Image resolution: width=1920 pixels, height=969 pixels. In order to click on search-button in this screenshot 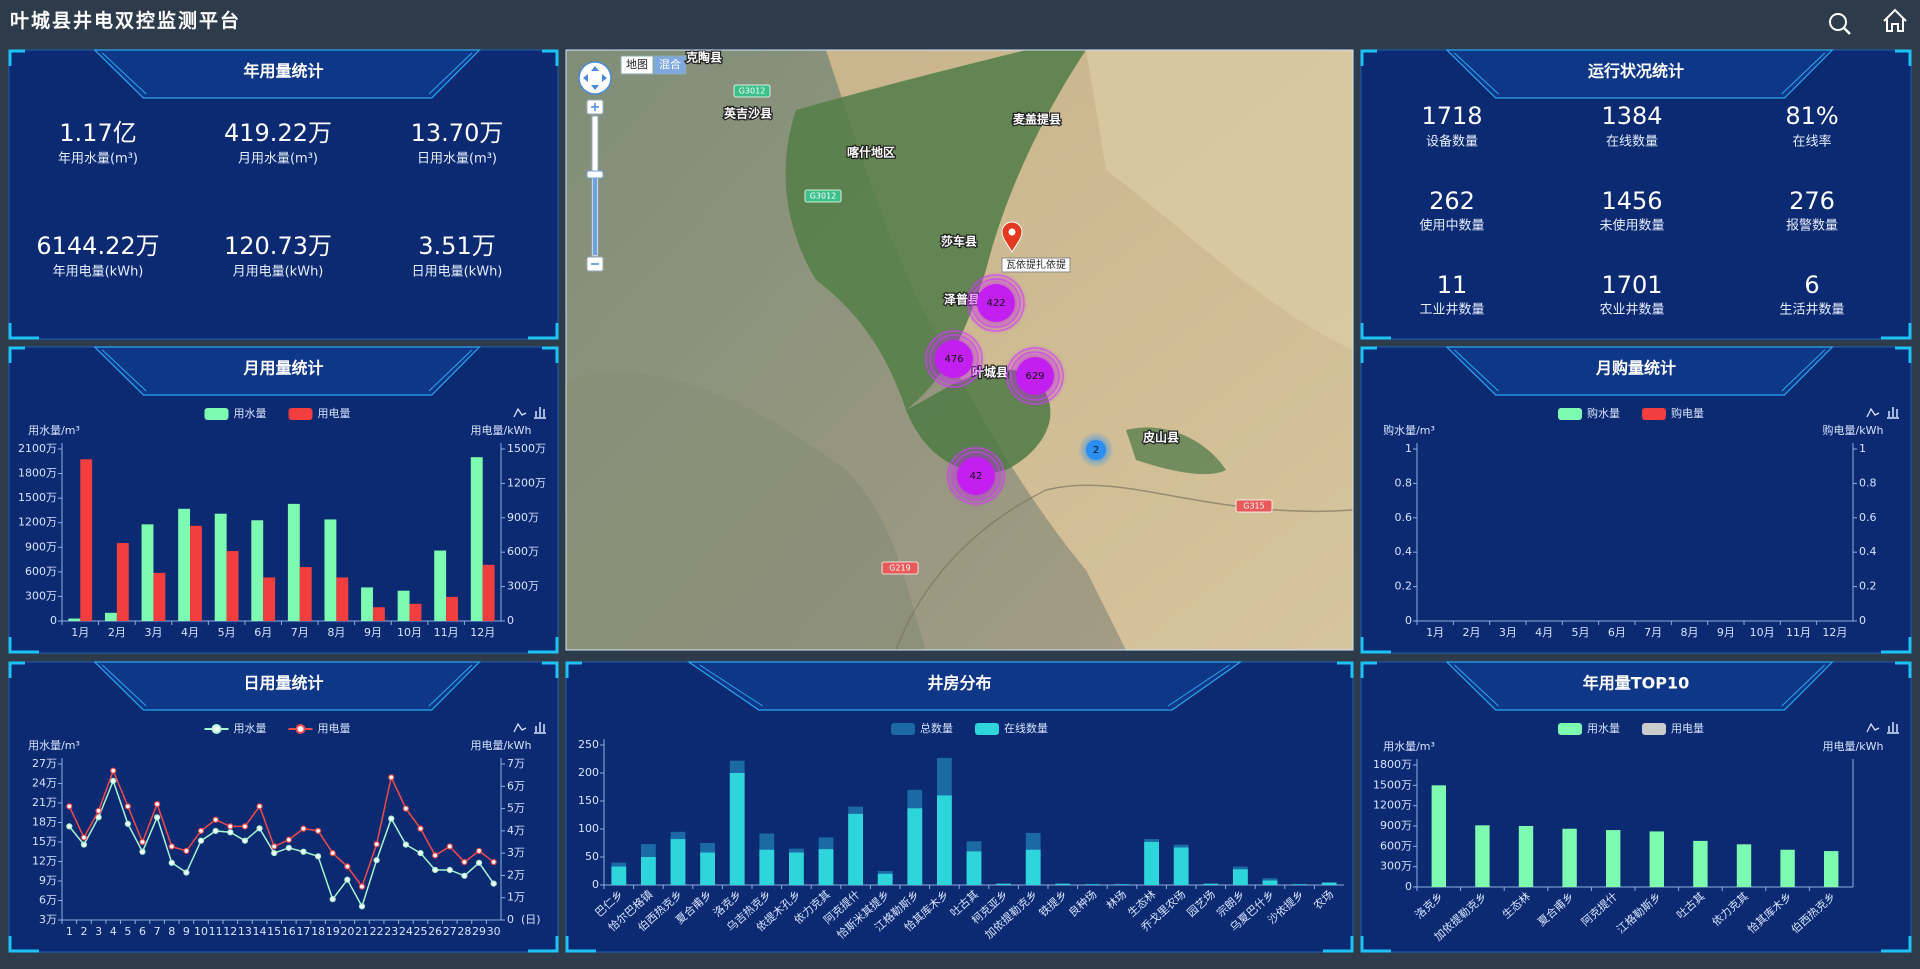, I will do `click(1840, 24)`.